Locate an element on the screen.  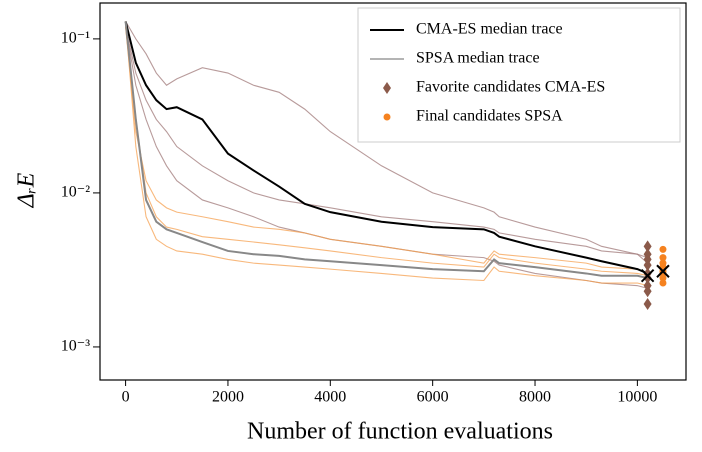
x-tick-label: 10000 is located at coordinates (637, 397).